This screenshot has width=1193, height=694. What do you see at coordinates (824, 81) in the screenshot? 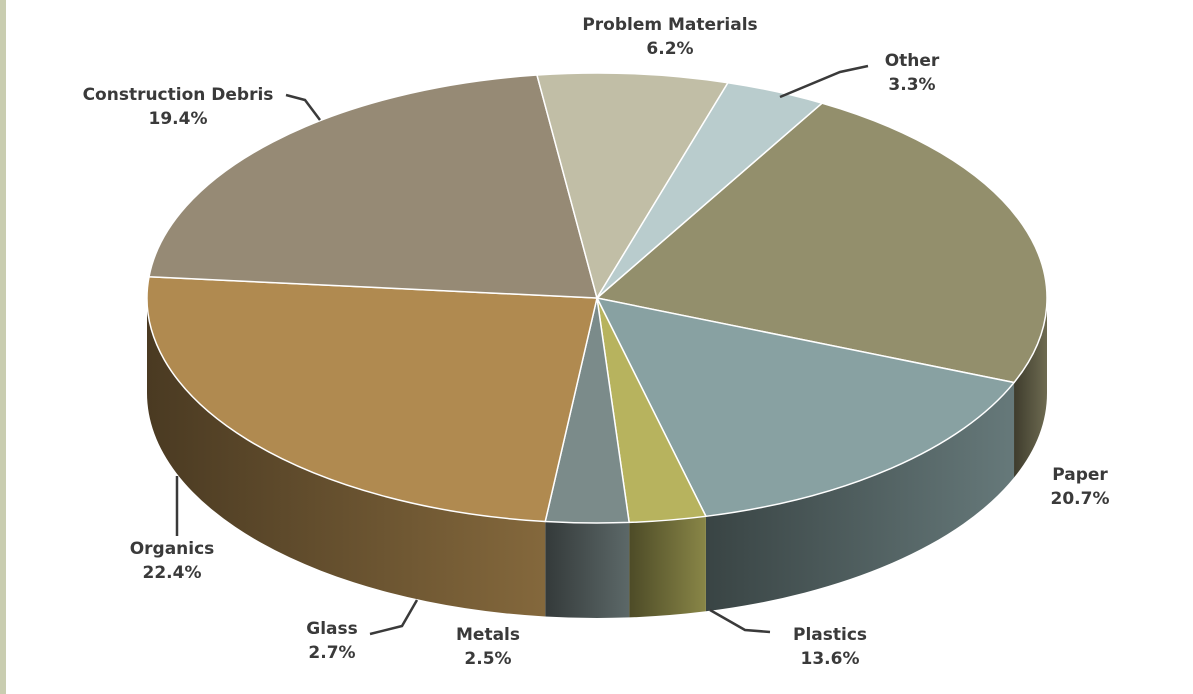
I see `leader-line-other` at bounding box center [824, 81].